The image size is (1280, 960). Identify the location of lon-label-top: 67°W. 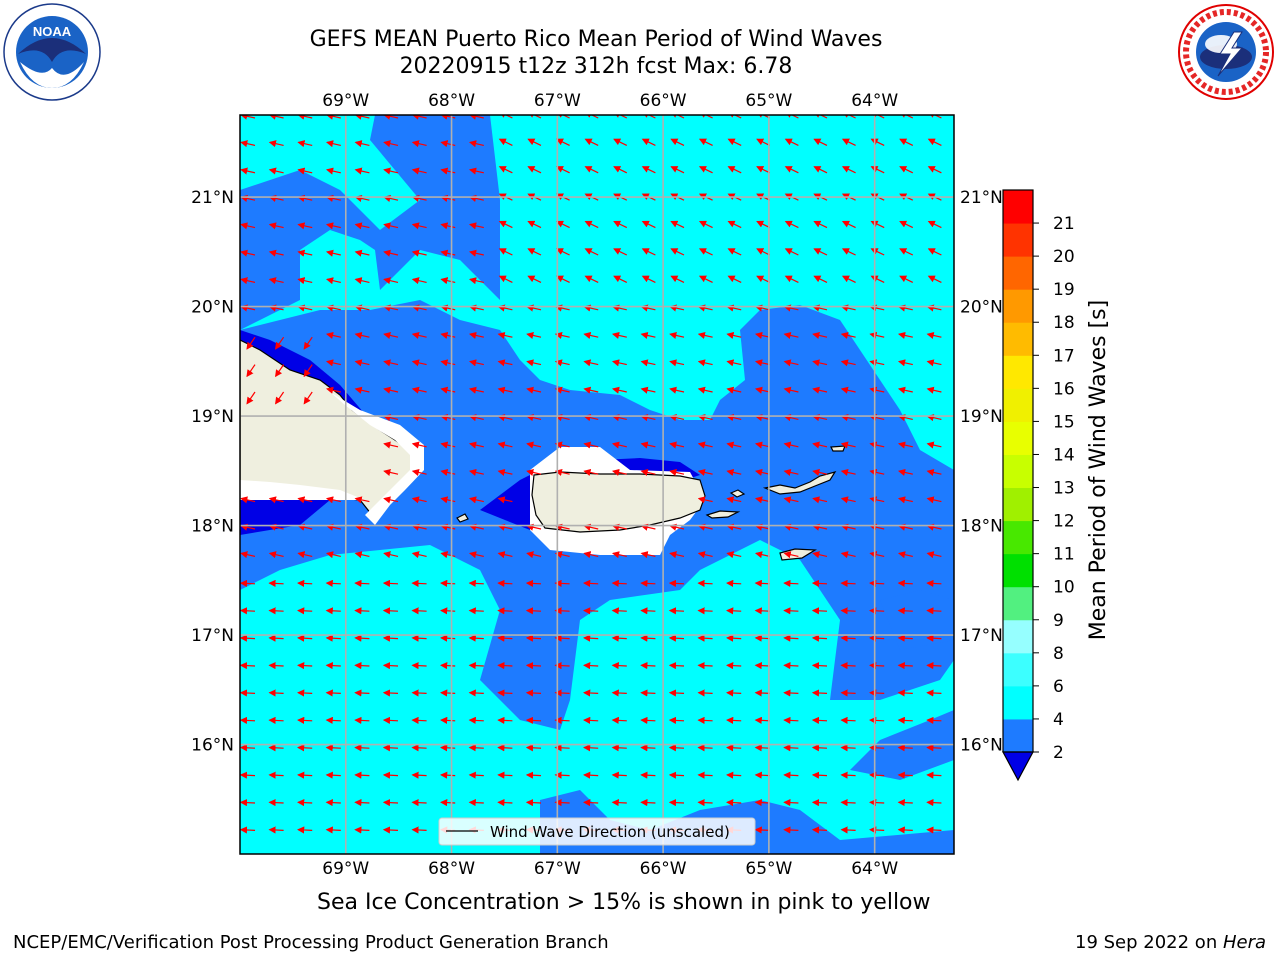
(557, 101).